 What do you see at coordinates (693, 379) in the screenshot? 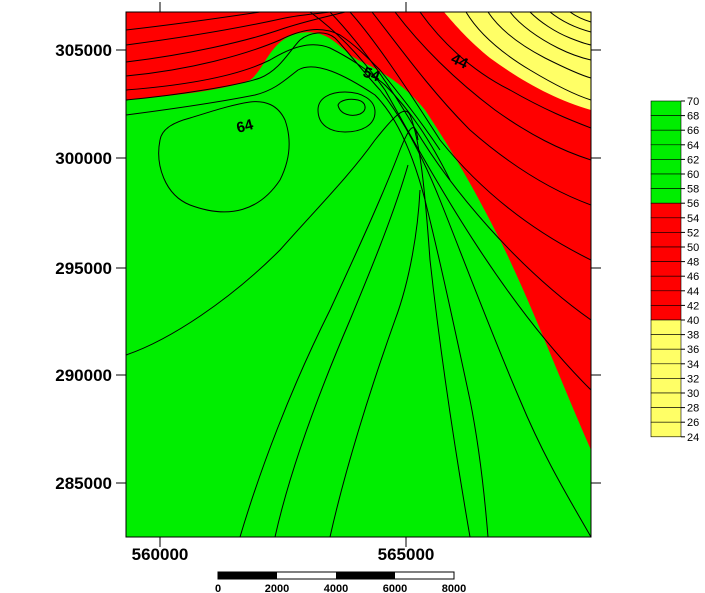
I see `legend-label: 32` at bounding box center [693, 379].